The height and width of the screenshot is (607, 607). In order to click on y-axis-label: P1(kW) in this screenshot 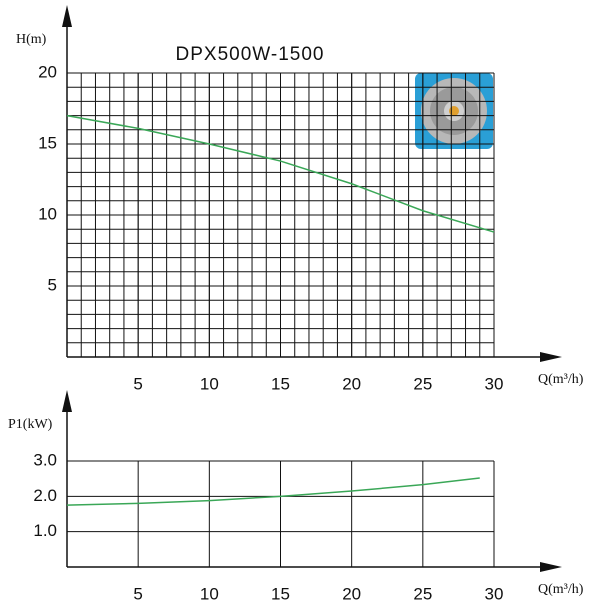, I will do `click(30, 424)`.